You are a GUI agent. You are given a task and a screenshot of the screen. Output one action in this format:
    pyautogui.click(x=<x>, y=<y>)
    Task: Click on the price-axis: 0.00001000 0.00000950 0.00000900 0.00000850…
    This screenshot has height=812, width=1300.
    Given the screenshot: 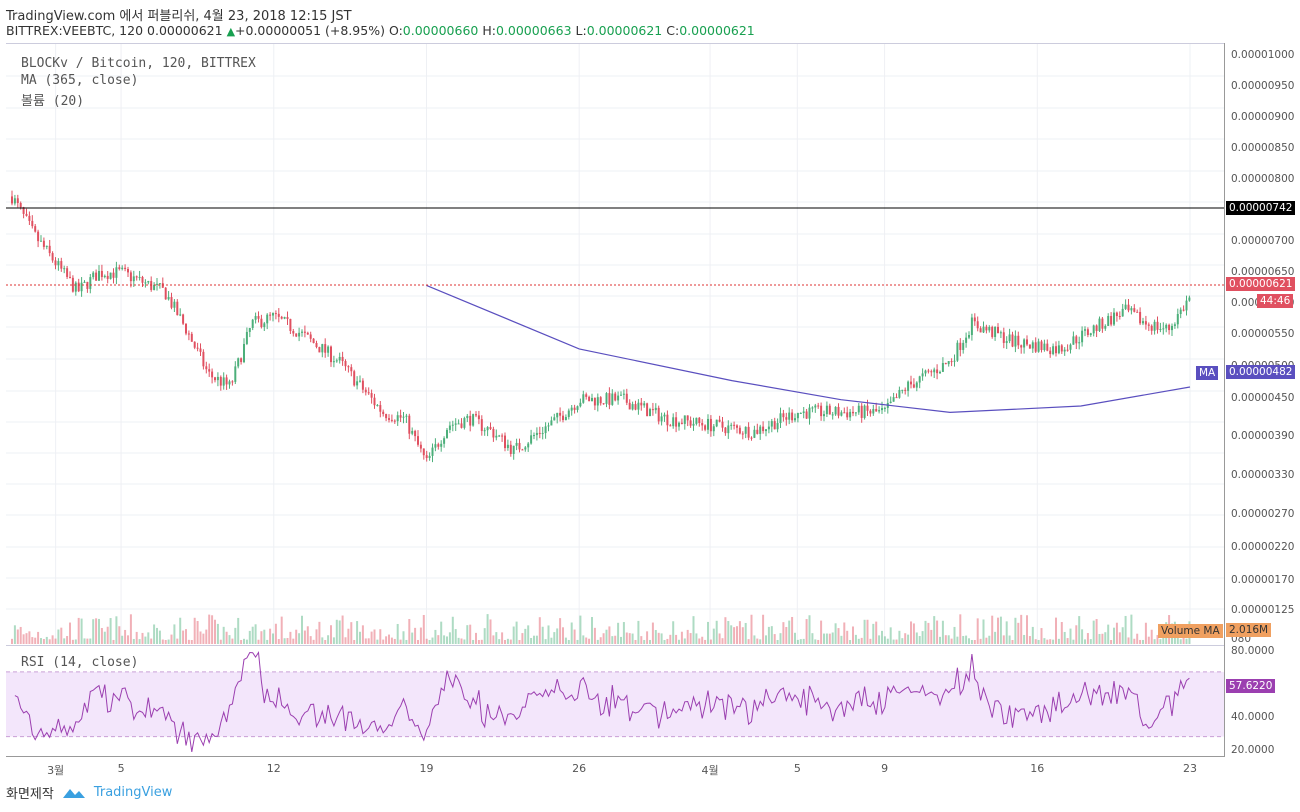 What is the action you would take?
    pyautogui.click(x=1262, y=400)
    